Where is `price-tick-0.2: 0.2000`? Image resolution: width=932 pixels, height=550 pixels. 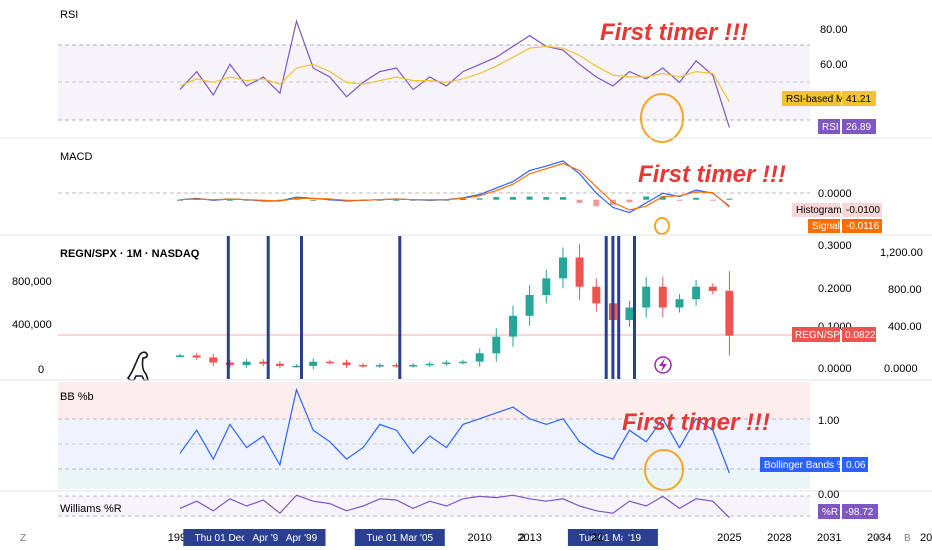 price-tick-0.2: 0.2000 is located at coordinates (835, 289).